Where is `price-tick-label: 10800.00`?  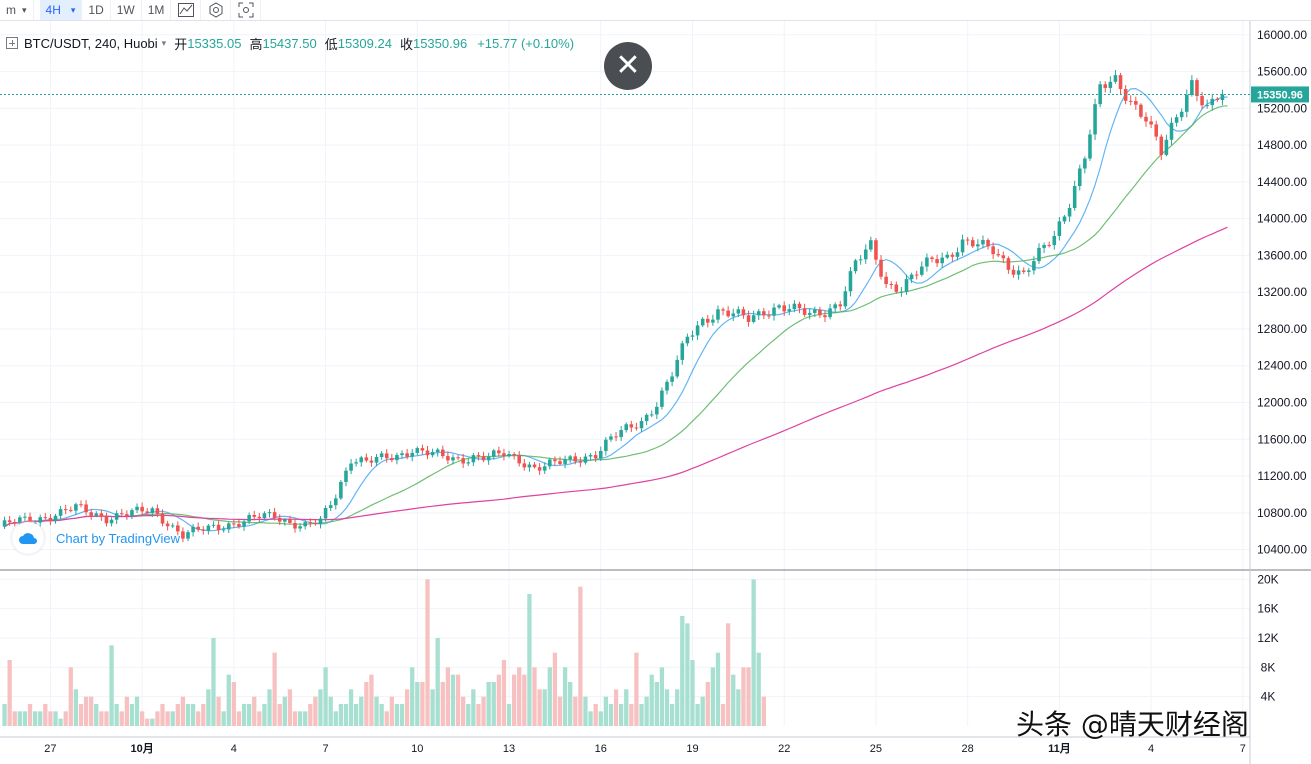
price-tick-label: 10800.00 is located at coordinates (1282, 513).